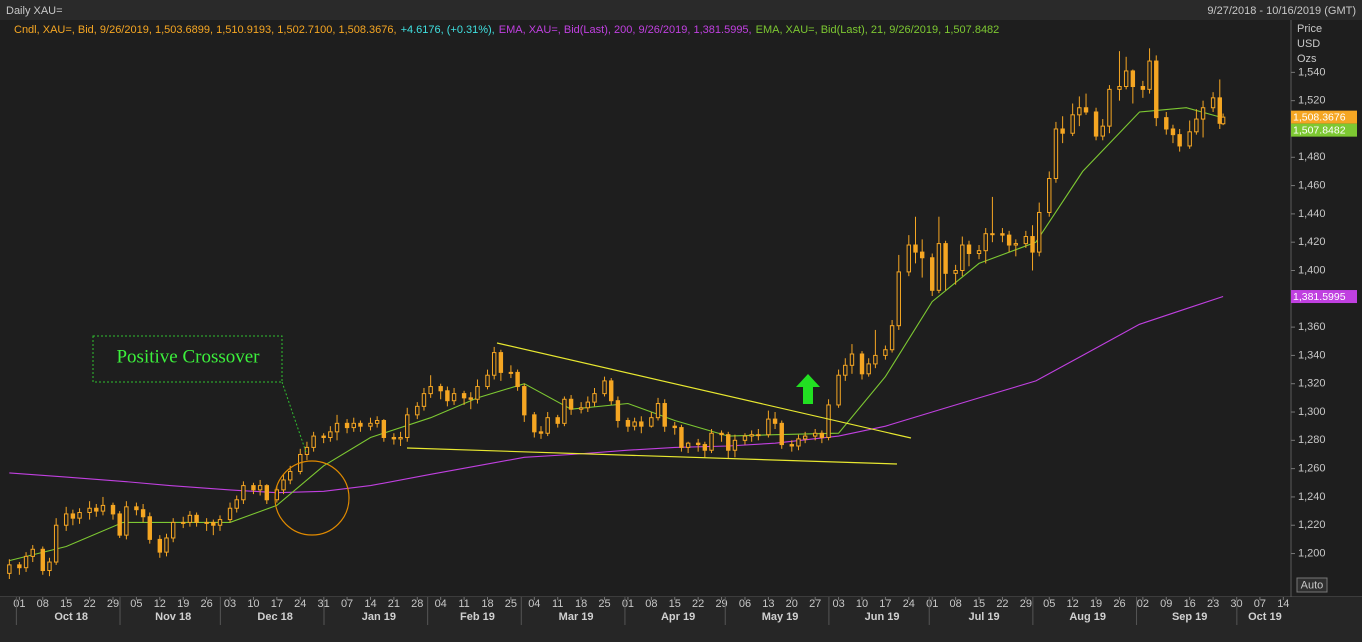 This screenshot has width=1362, height=642. What do you see at coordinates (1312, 72) in the screenshot?
I see `y-tick-label: 1,540` at bounding box center [1312, 72].